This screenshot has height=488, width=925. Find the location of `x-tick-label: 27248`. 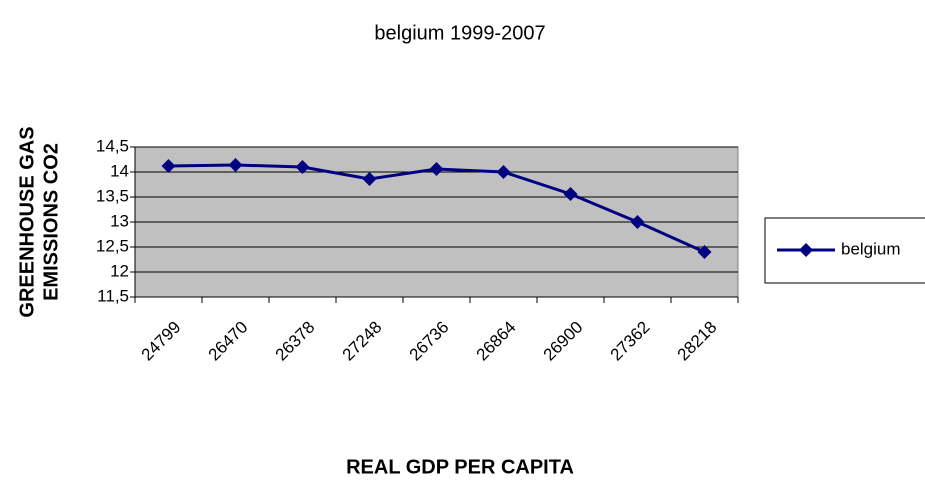

x-tick-label: 27248 is located at coordinates (362, 341).